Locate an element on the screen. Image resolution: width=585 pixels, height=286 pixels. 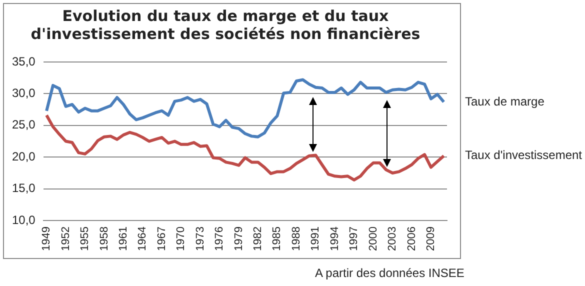
series-label: Taux de marge is located at coordinates (505, 101).